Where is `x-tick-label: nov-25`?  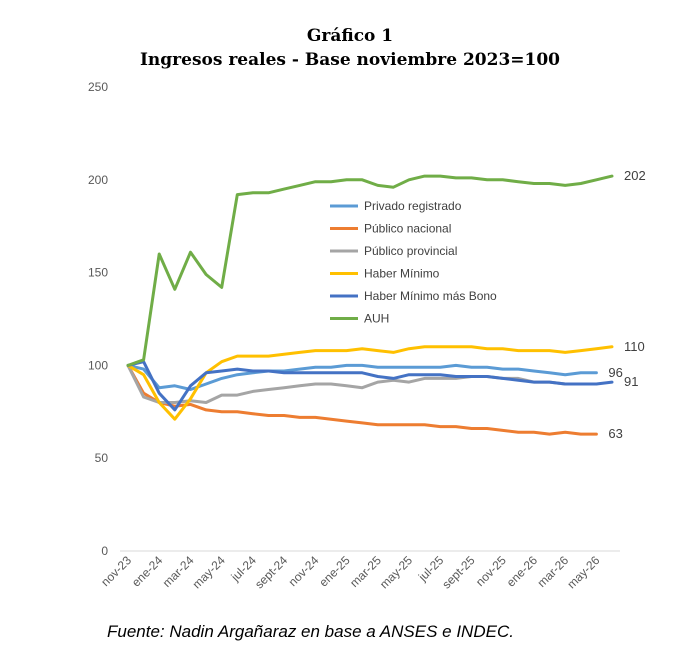
x-tick-label: nov-25 is located at coordinates (491, 571).